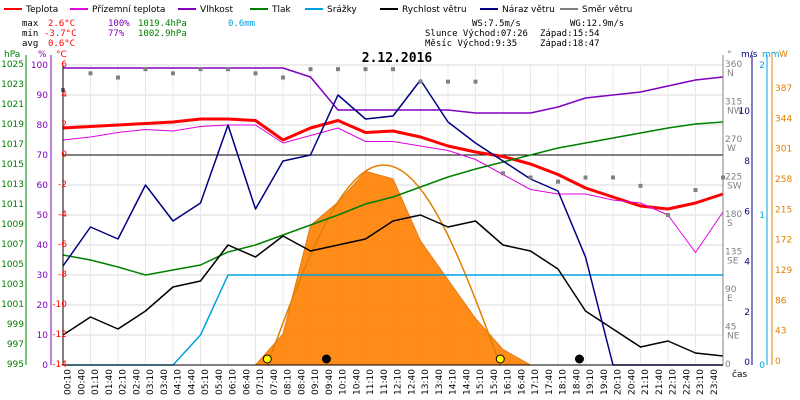 This screenshot has height=400, width=800. Describe the element at coordinates (550, 382) in the screenshot. I see `time-tick: 17:40` at that location.